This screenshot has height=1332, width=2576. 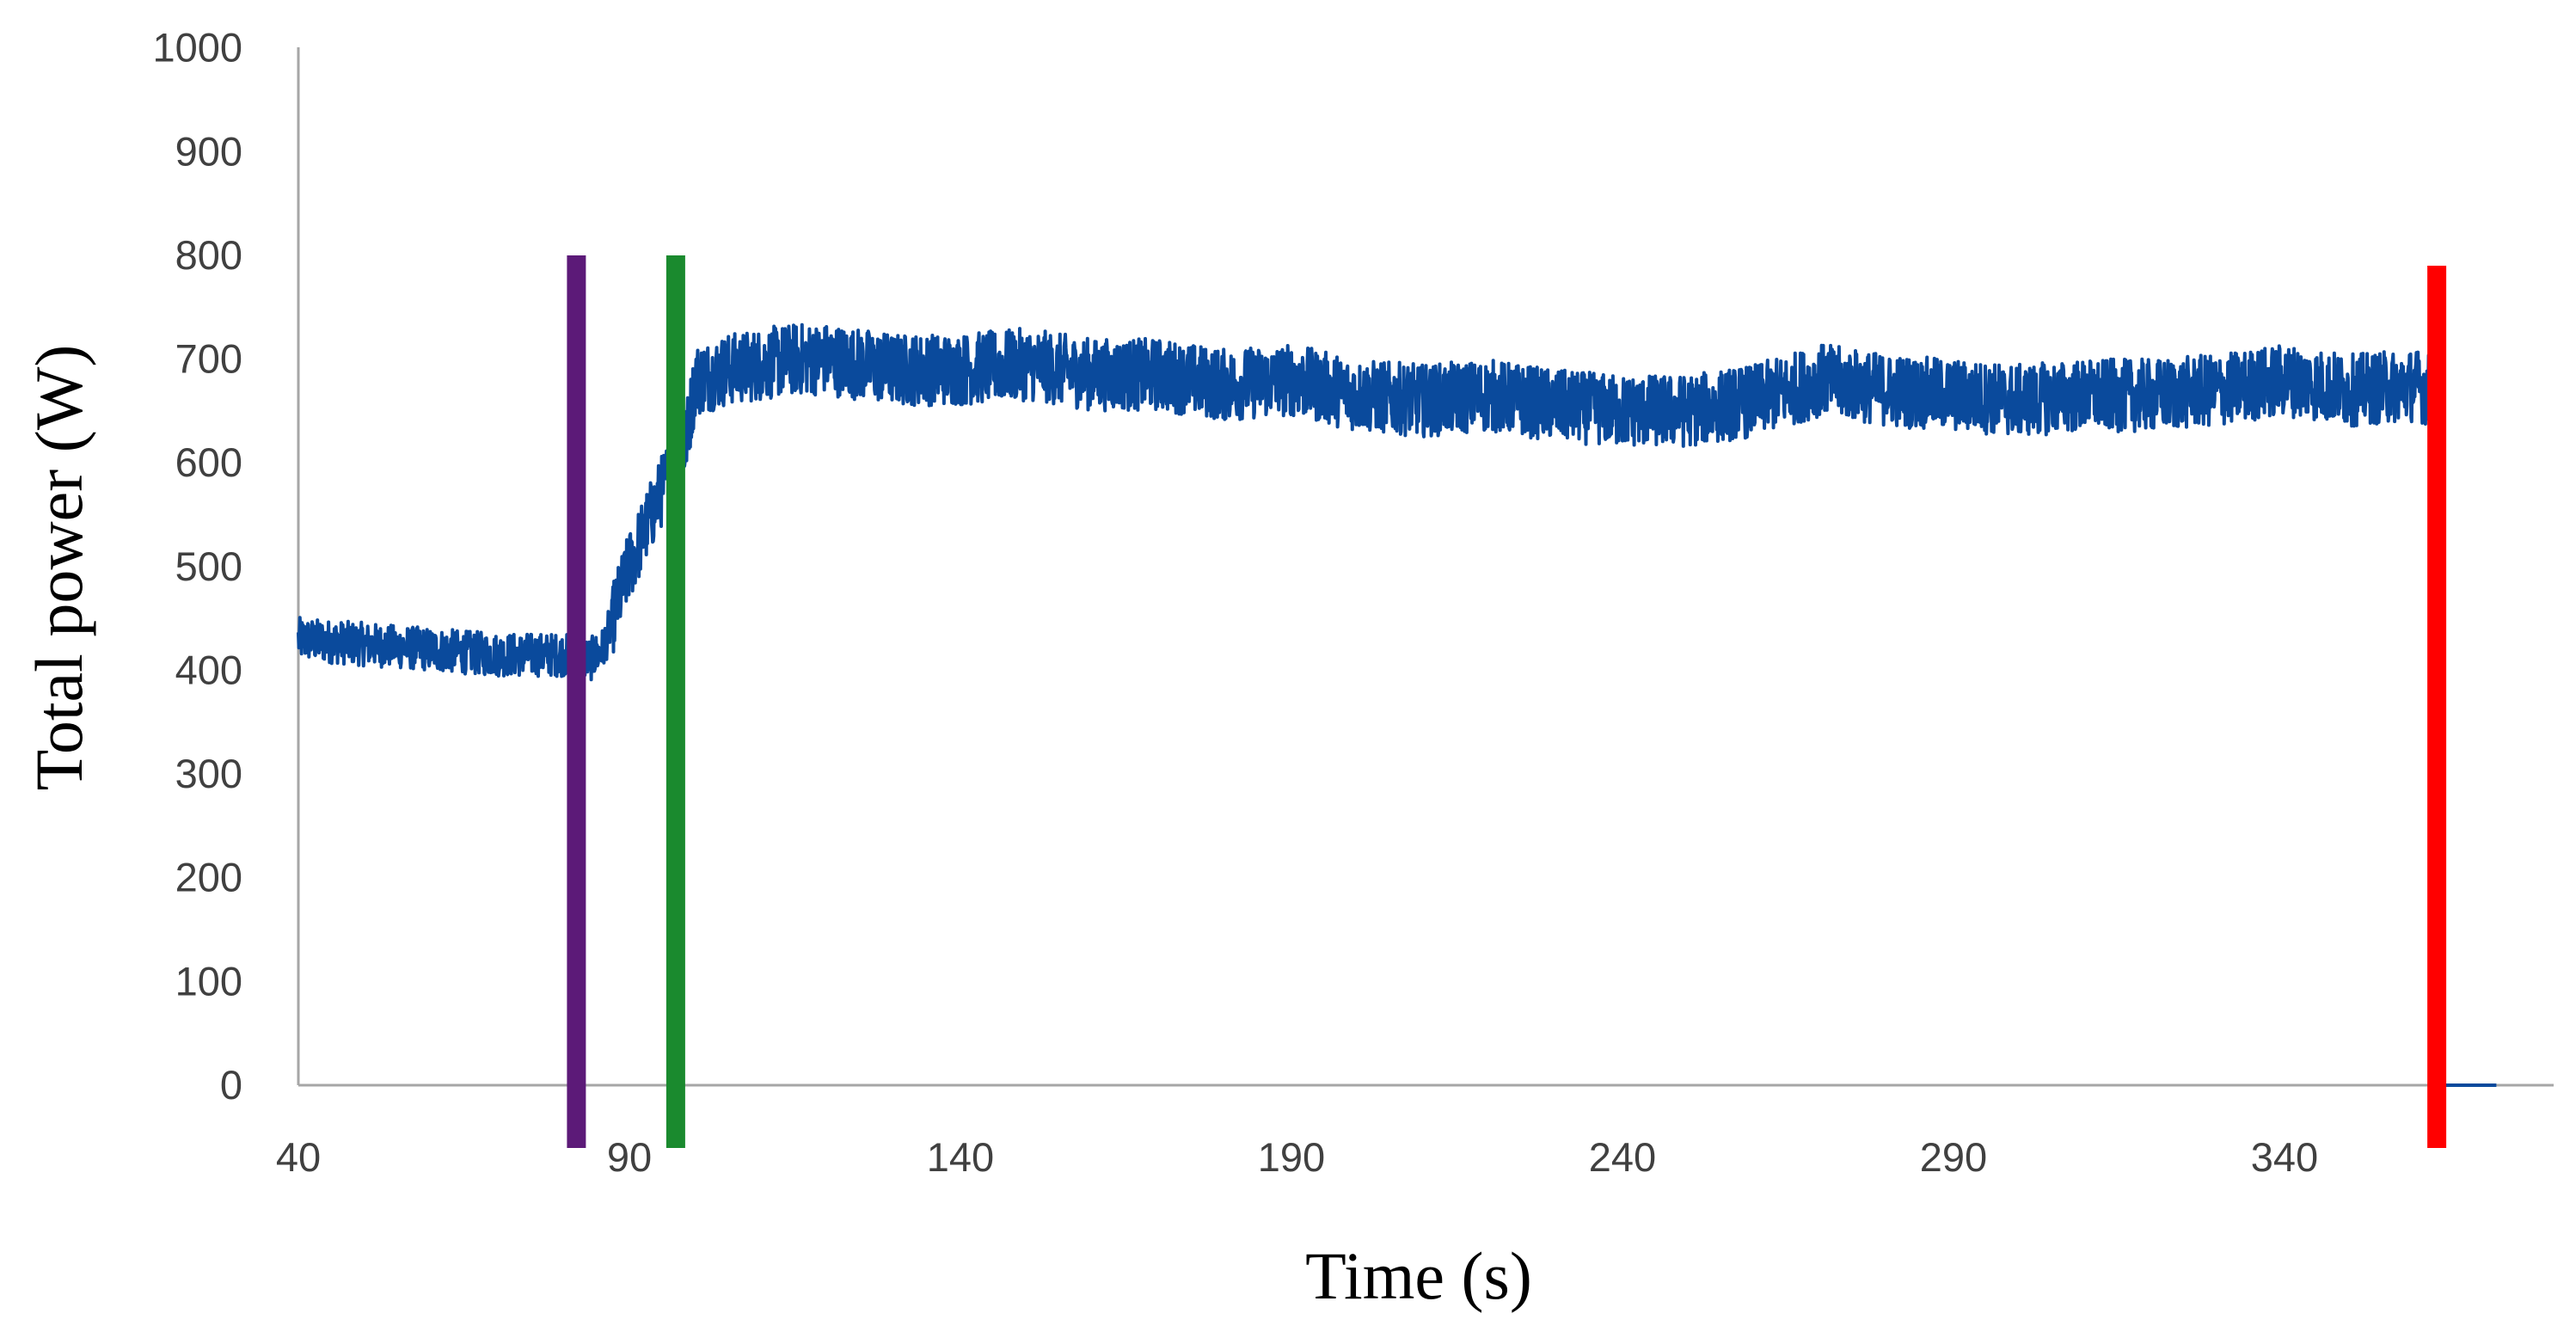 I want to click on x-tick-label: 40, so click(x=298, y=1157).